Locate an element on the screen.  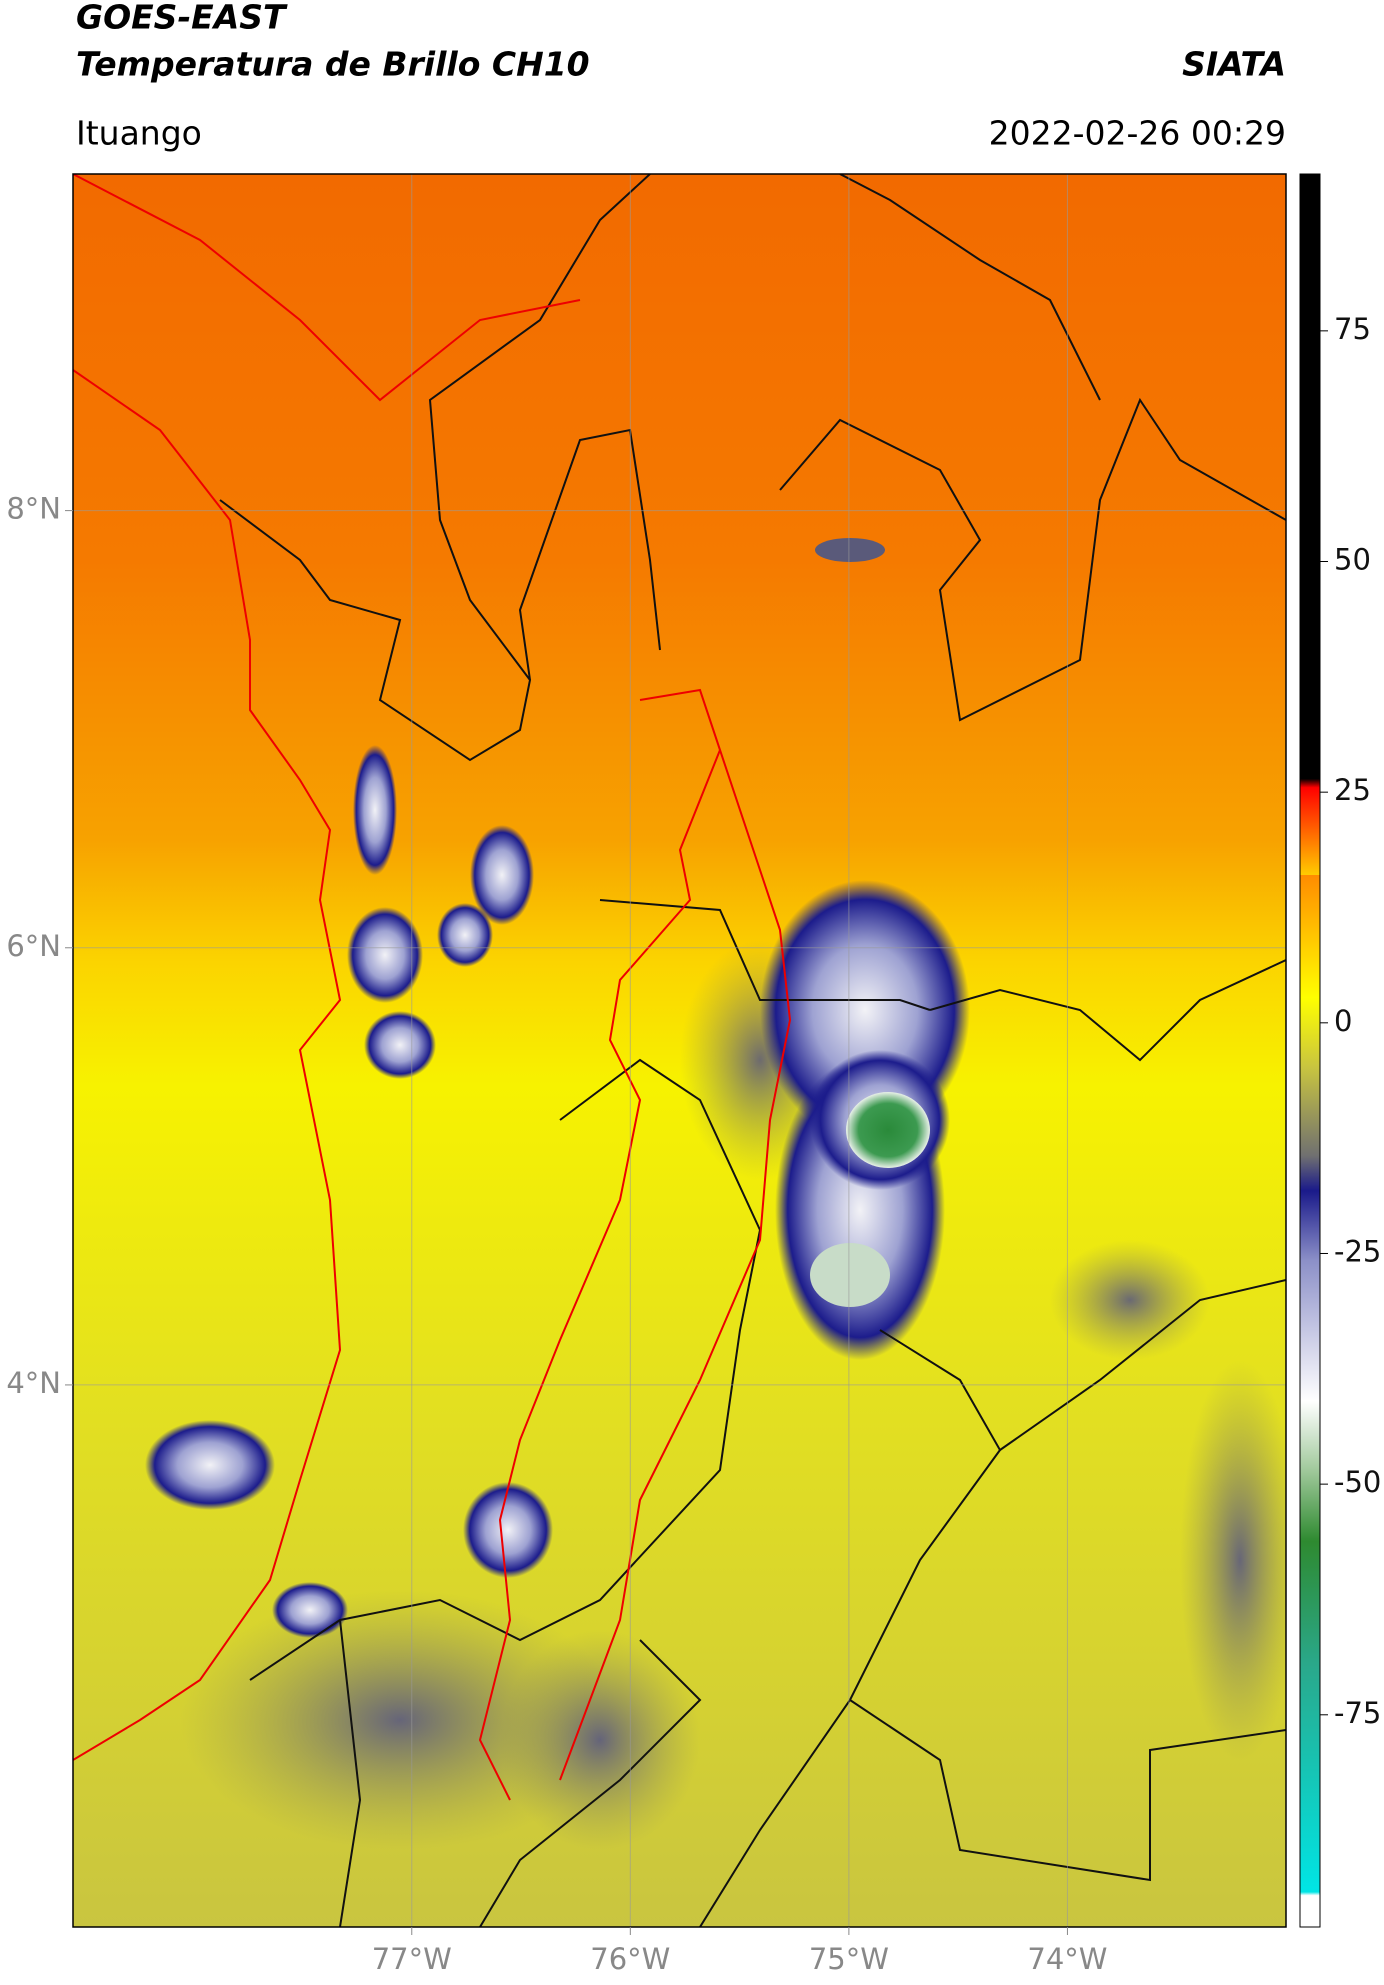
colorbar is located at coordinates (1310, 1050).